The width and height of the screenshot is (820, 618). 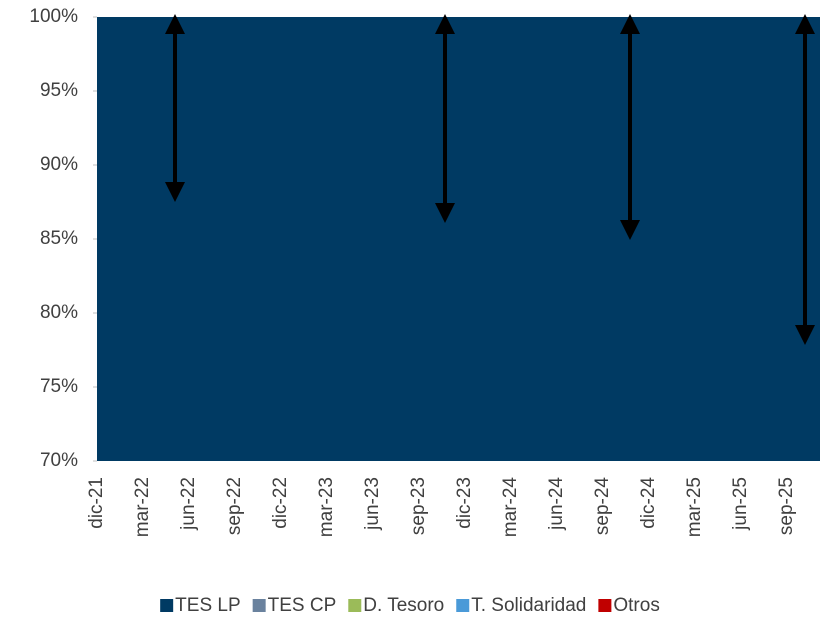 I want to click on x-tick-label: dic-22, so click(x=280, y=503).